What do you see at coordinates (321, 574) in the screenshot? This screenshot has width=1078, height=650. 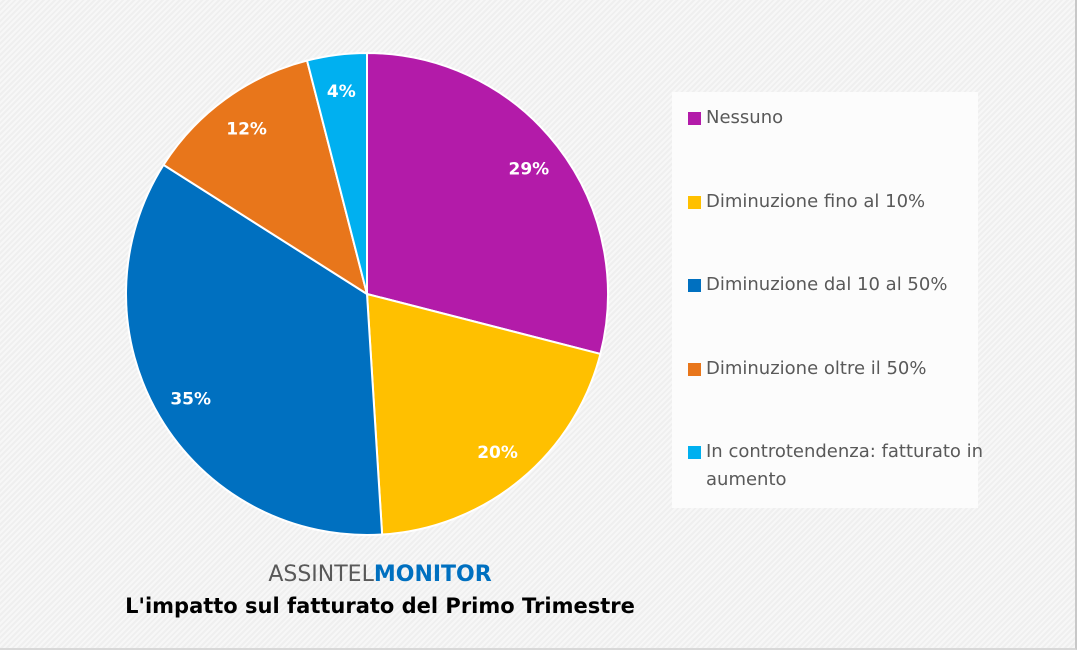 I see `brand-prefix: ASSINTEL` at bounding box center [321, 574].